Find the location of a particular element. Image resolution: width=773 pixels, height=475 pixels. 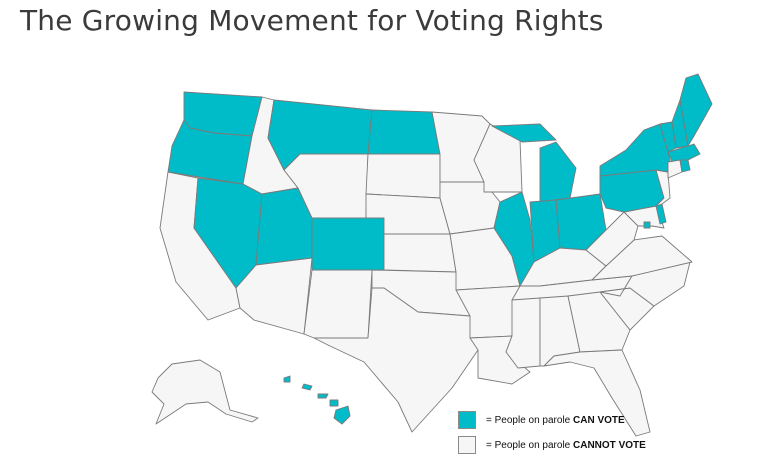

state-florida is located at coordinates (597, 393).